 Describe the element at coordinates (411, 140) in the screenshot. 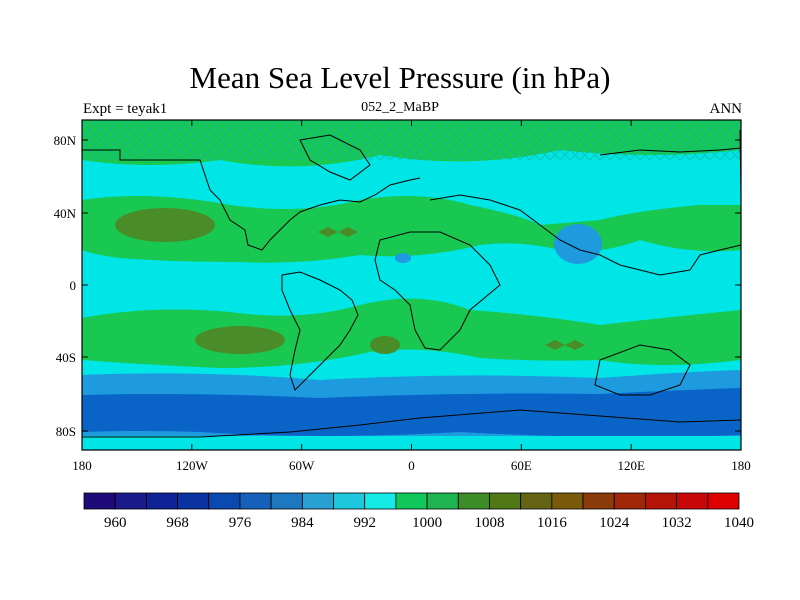

I see `hatch-arctic` at that location.